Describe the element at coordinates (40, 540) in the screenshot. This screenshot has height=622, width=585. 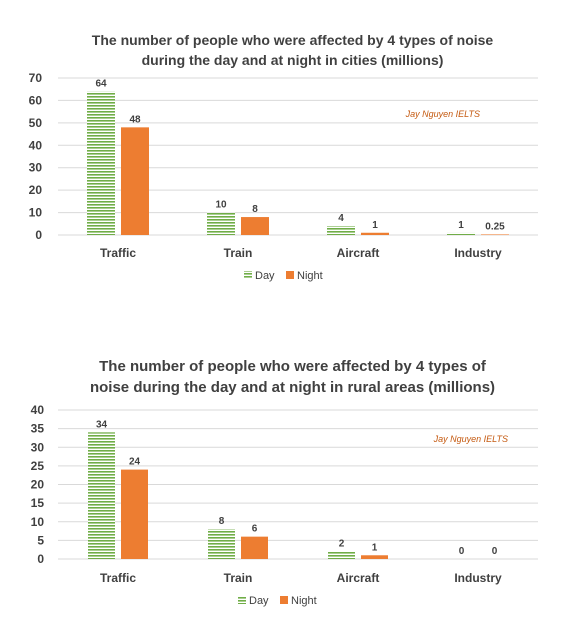
I see `y-tick-label: 5` at that location.